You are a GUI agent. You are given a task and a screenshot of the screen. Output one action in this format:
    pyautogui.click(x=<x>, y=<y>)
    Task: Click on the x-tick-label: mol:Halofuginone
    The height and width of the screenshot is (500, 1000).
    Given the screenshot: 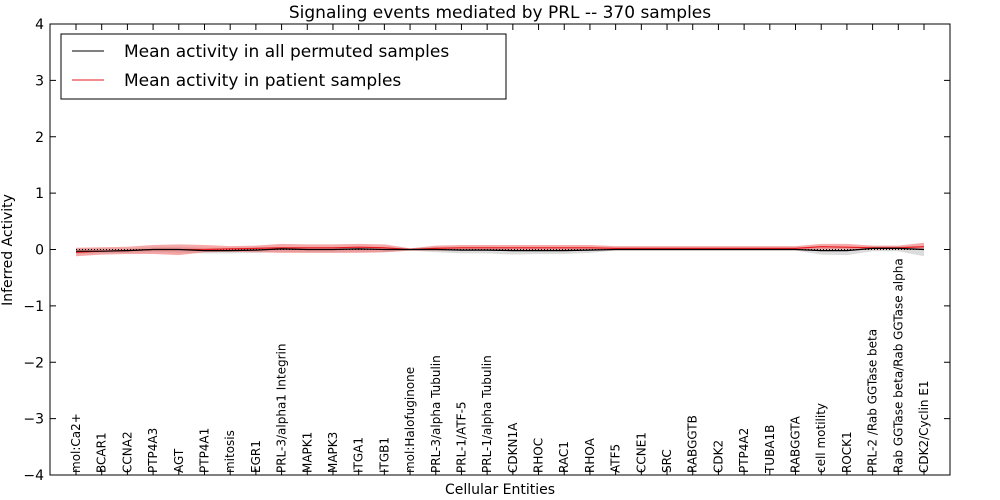 What is the action you would take?
    pyautogui.click(x=410, y=420)
    